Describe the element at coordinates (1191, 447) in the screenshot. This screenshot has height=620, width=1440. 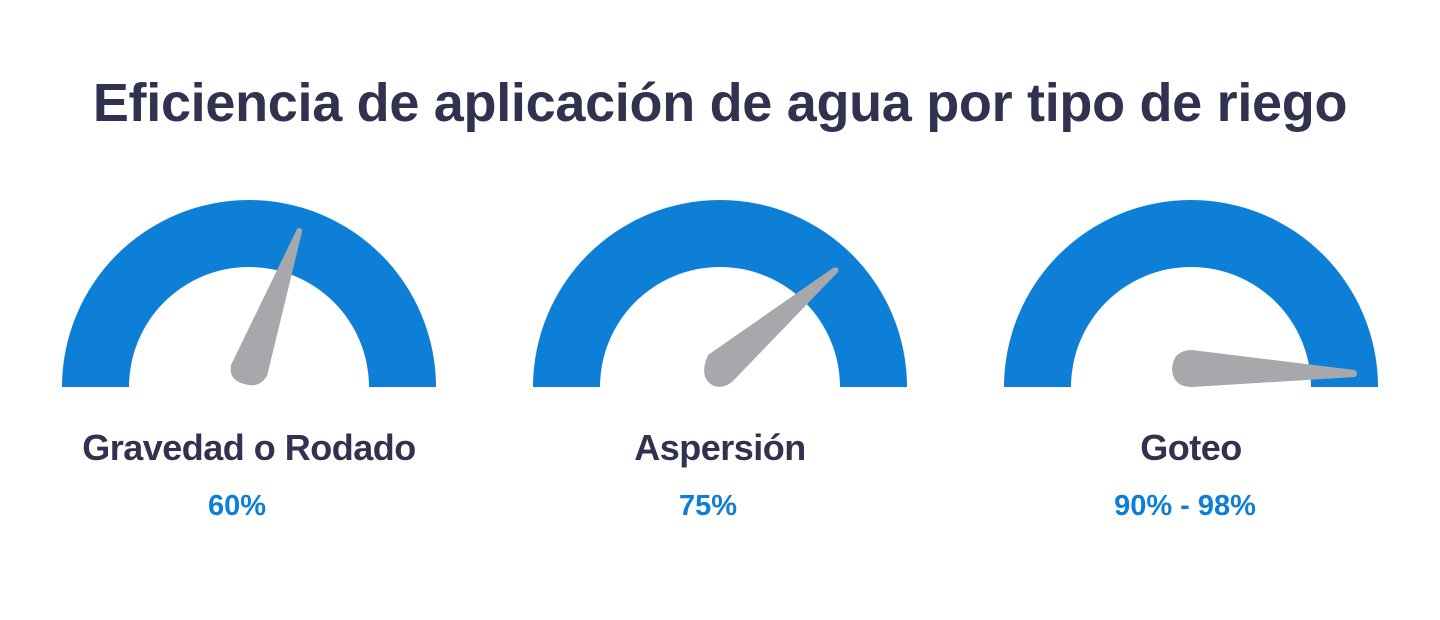
I see `gauge-label-goteo: Goteo` at that location.